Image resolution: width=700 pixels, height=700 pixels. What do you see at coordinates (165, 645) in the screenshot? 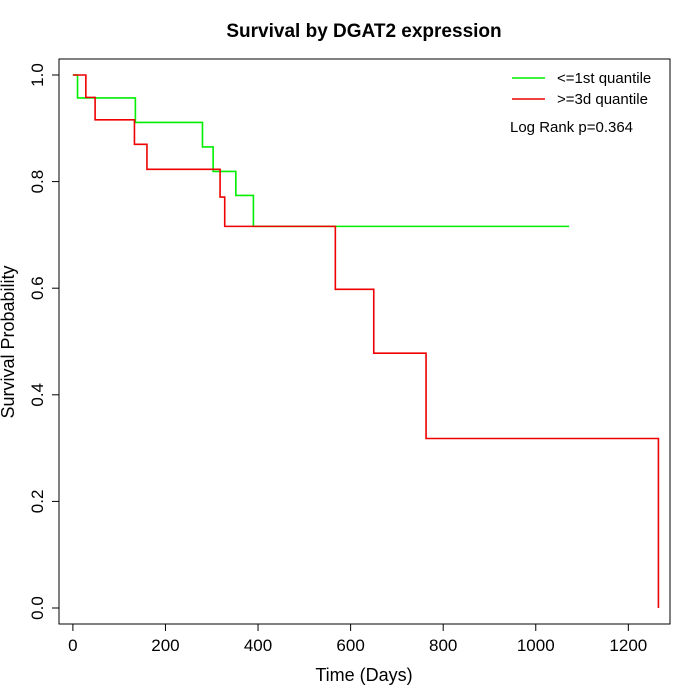
I see `x-tick-label: 200` at bounding box center [165, 645].